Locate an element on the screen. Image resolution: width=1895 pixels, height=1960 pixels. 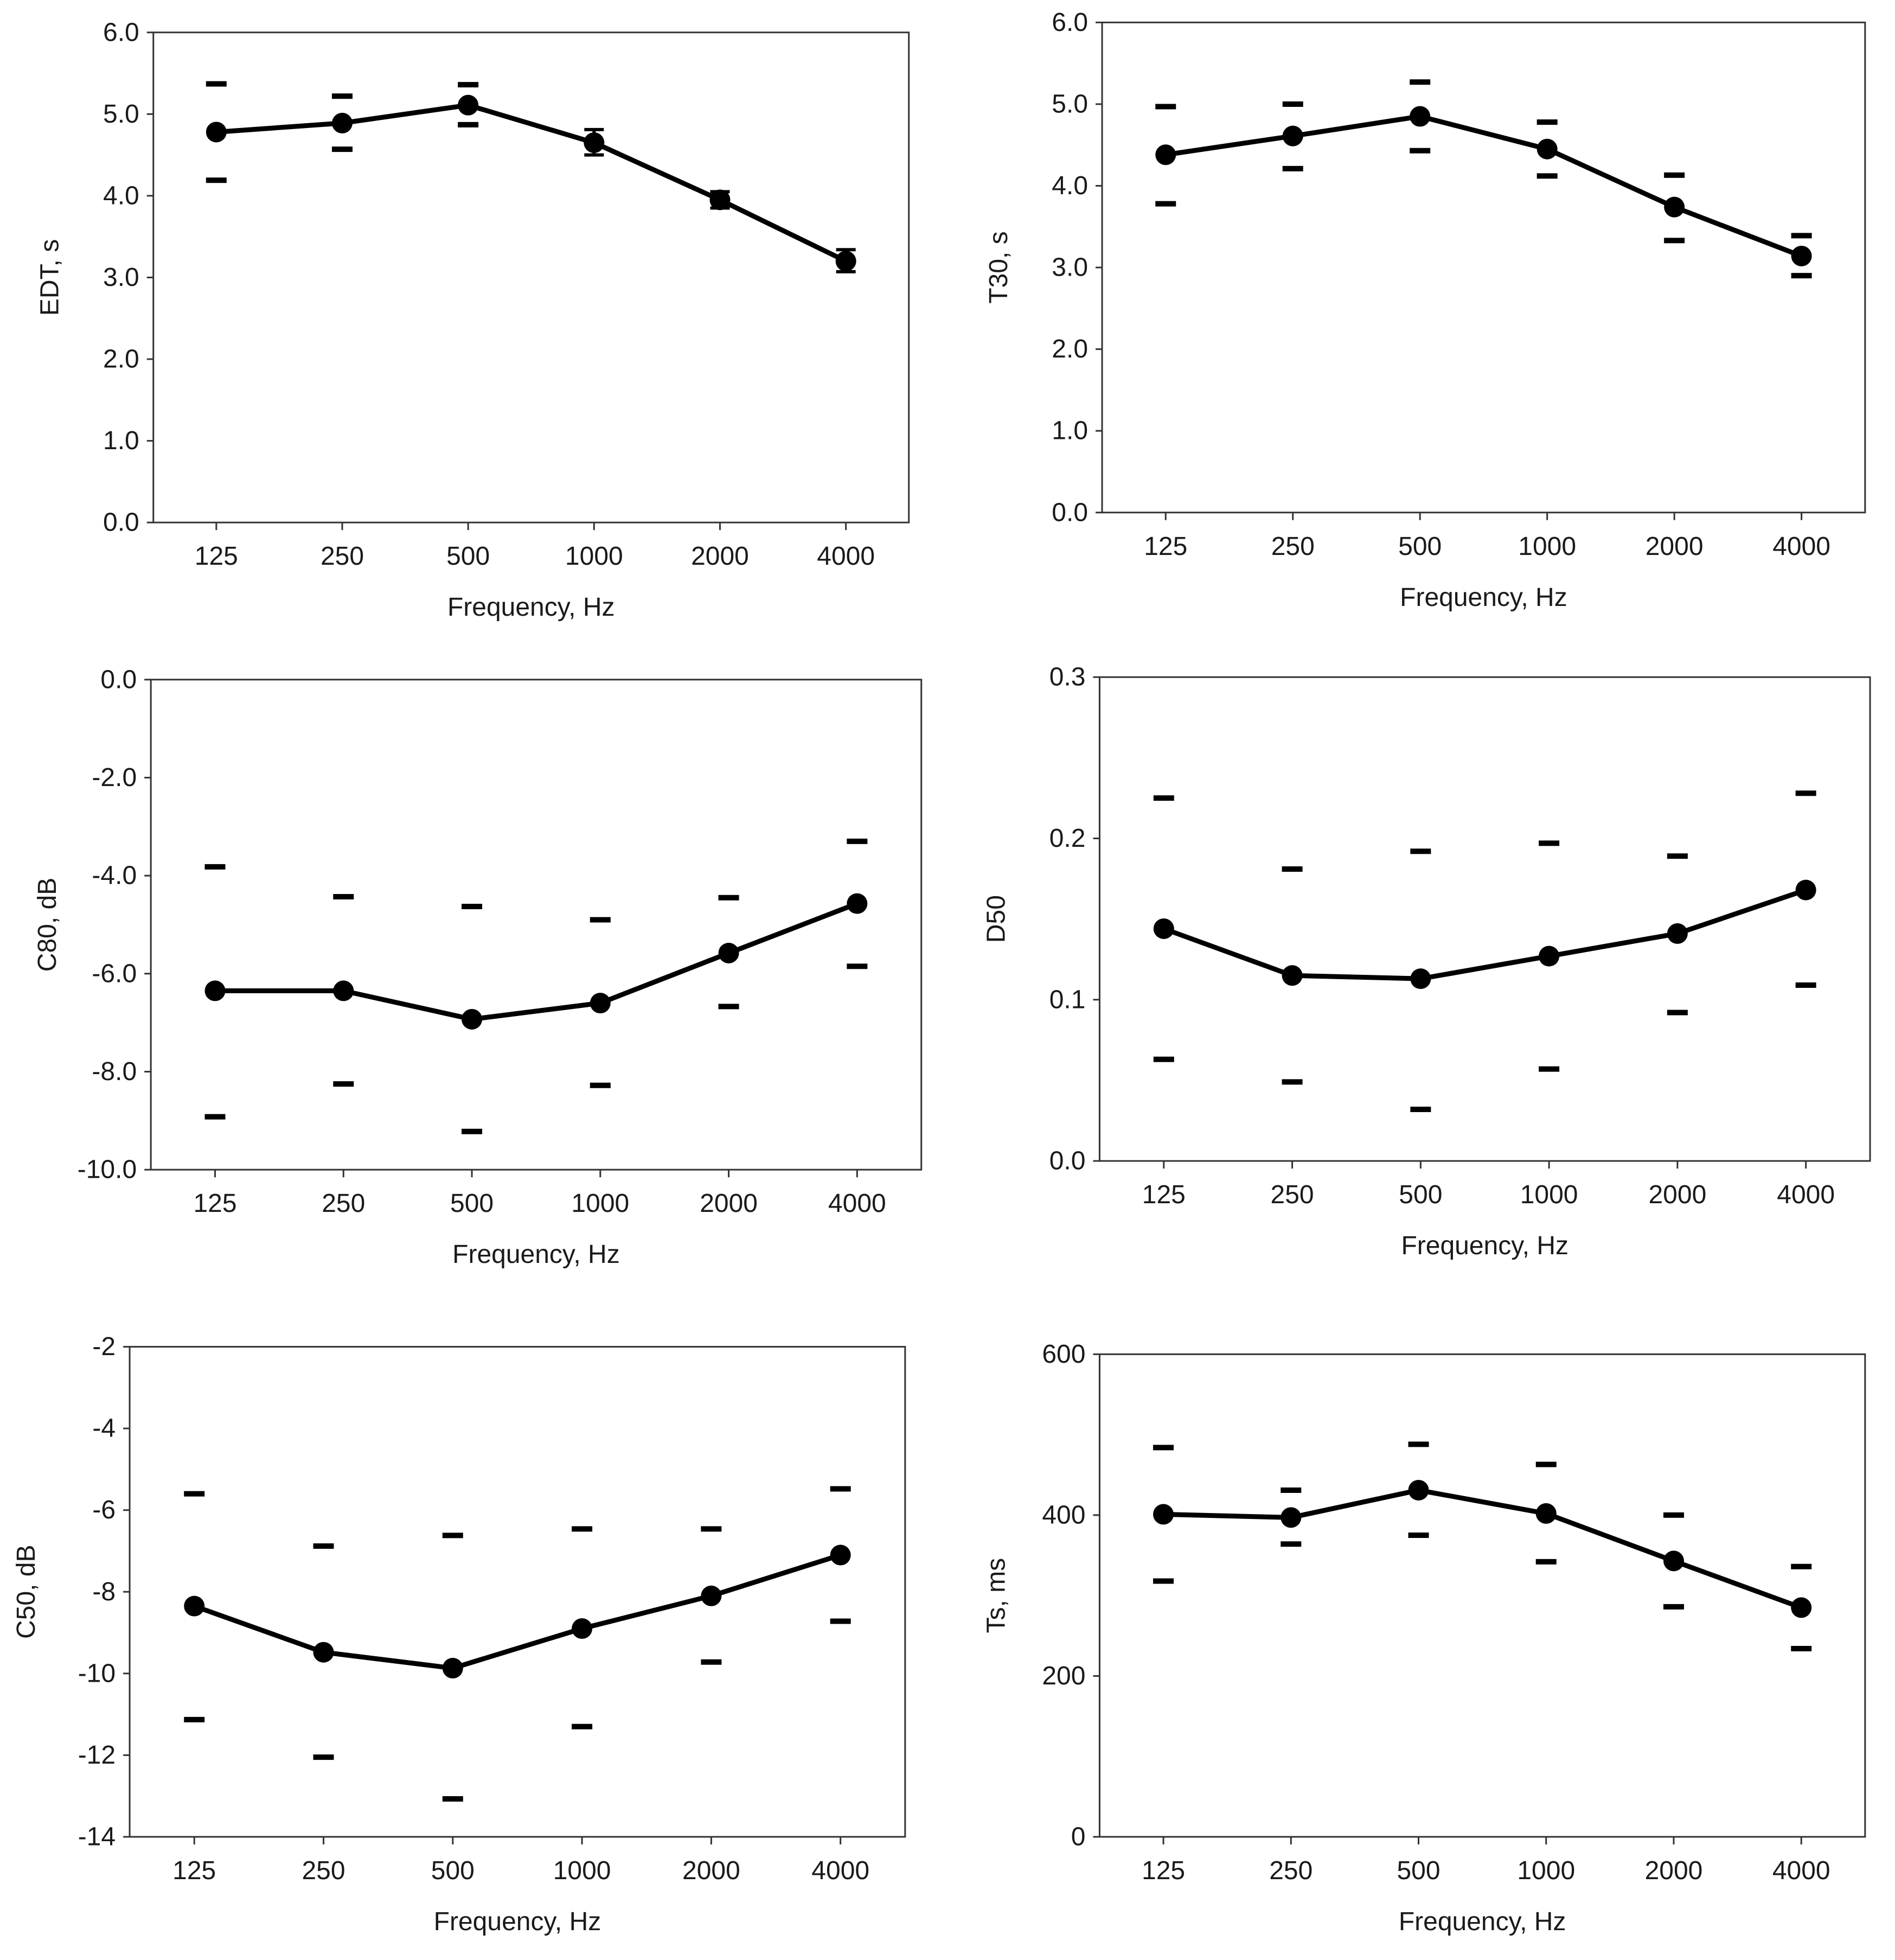
y-axis-title: C80, dB is located at coordinates (47, 925).